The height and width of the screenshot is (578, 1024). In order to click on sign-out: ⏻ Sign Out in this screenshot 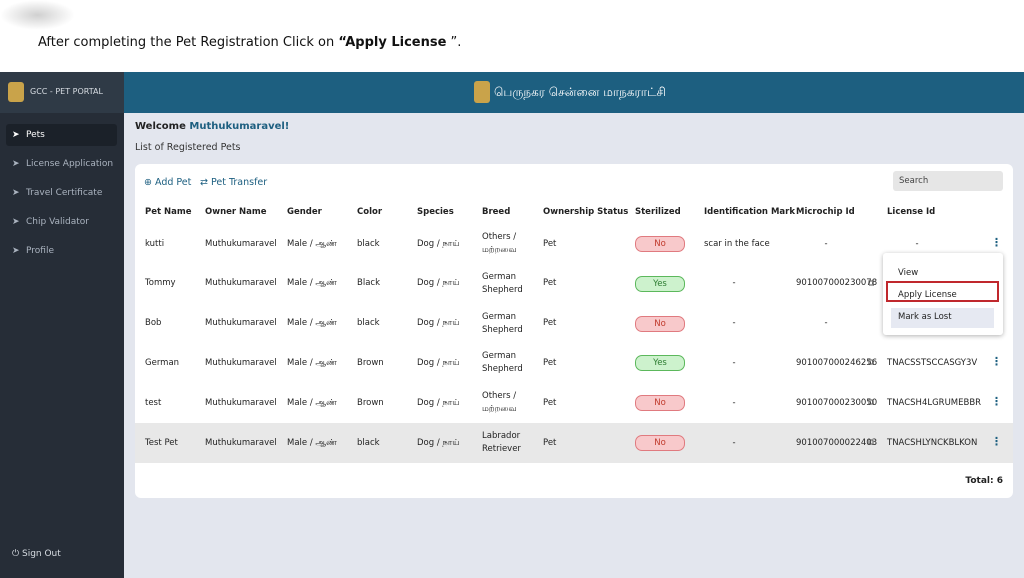, I will do `click(36, 554)`.